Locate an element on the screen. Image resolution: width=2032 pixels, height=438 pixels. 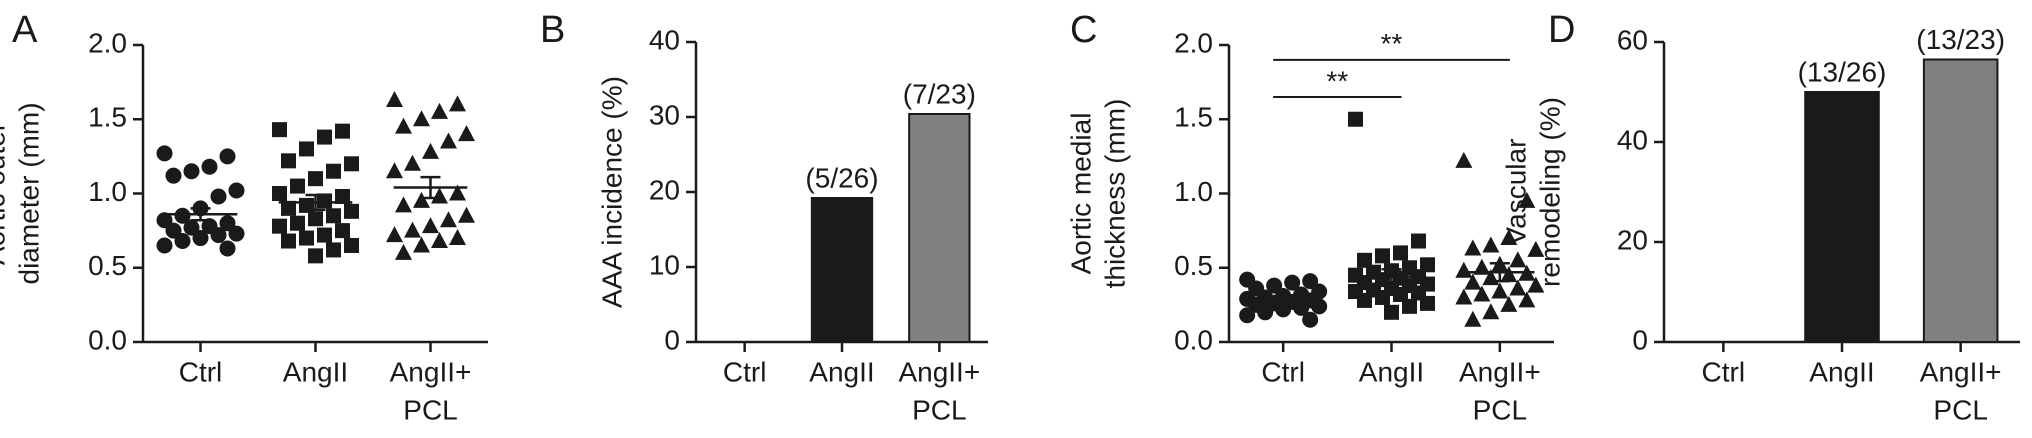
y-tick-label: 40 is located at coordinates (664, 39).